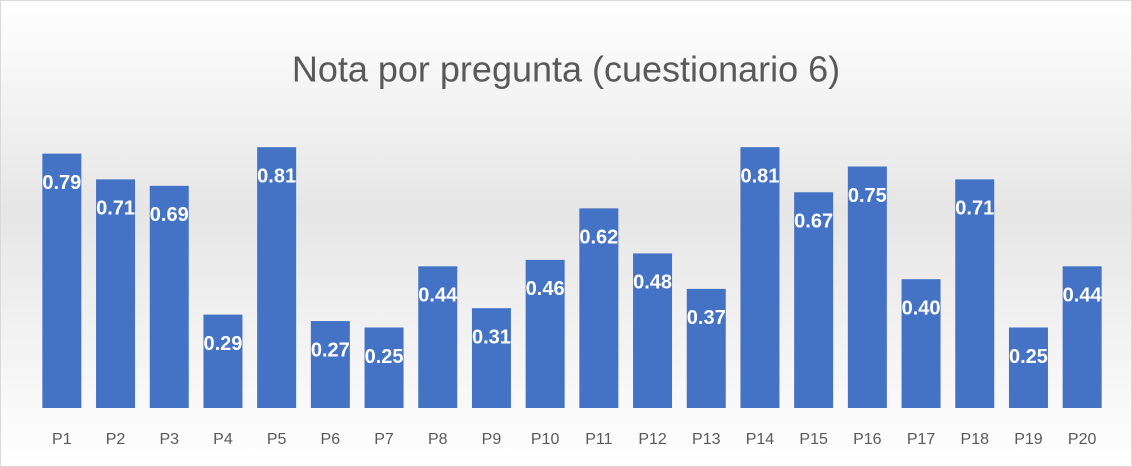  I want to click on data-label: 0.29, so click(222, 344).